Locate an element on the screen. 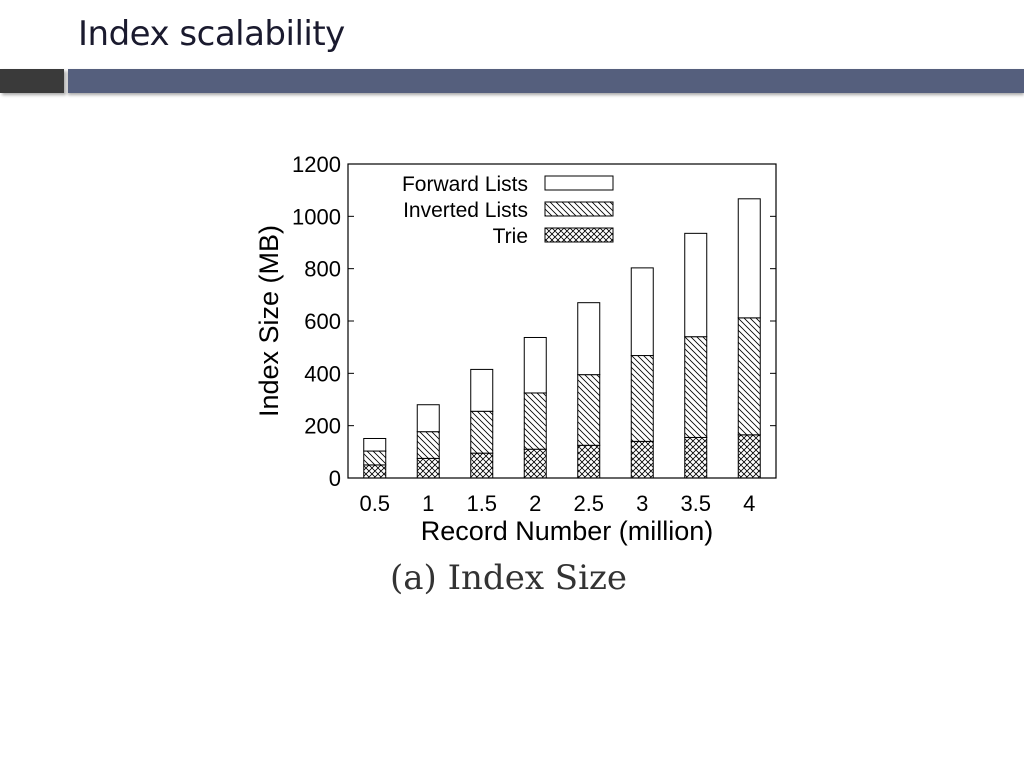 The image size is (1024, 768). x-tick-label: 1.5 is located at coordinates (481, 503).